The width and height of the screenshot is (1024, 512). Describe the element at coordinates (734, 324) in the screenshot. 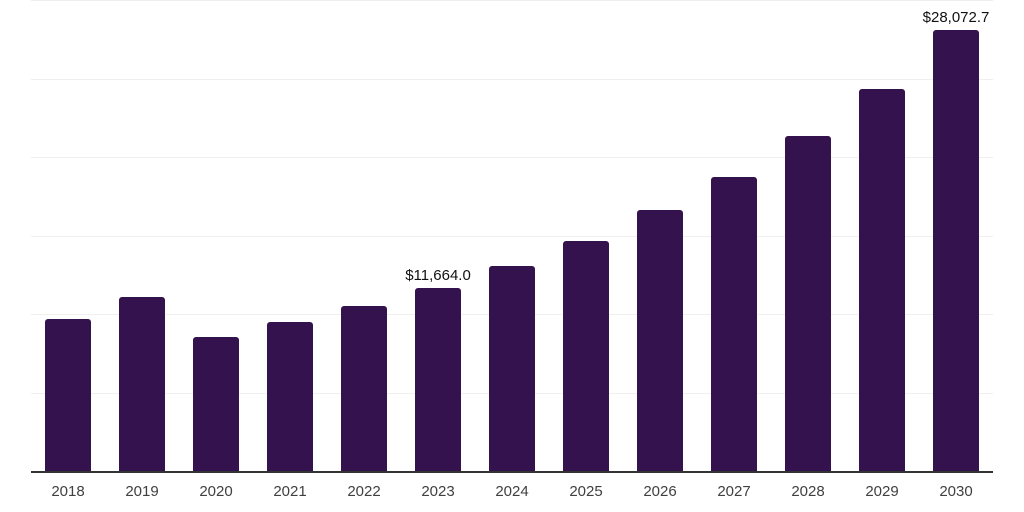

I see `bar-2027` at that location.